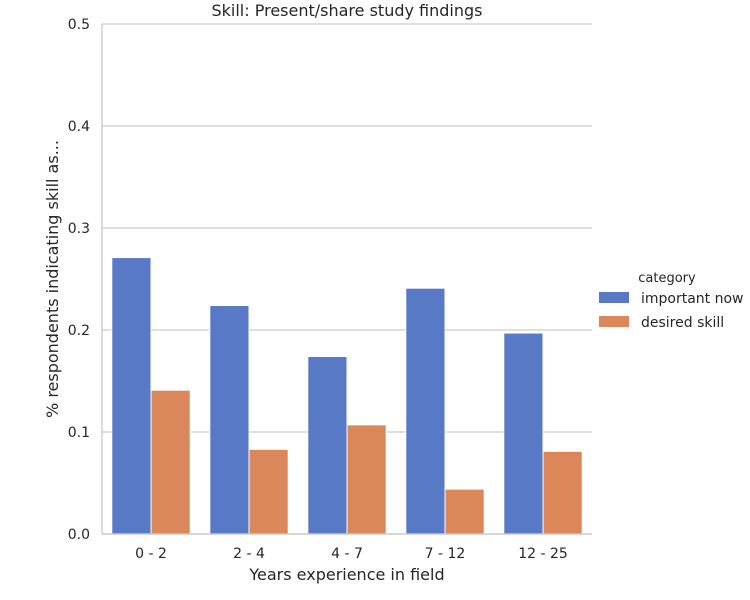  I want to click on legend-title: category, so click(667, 278).